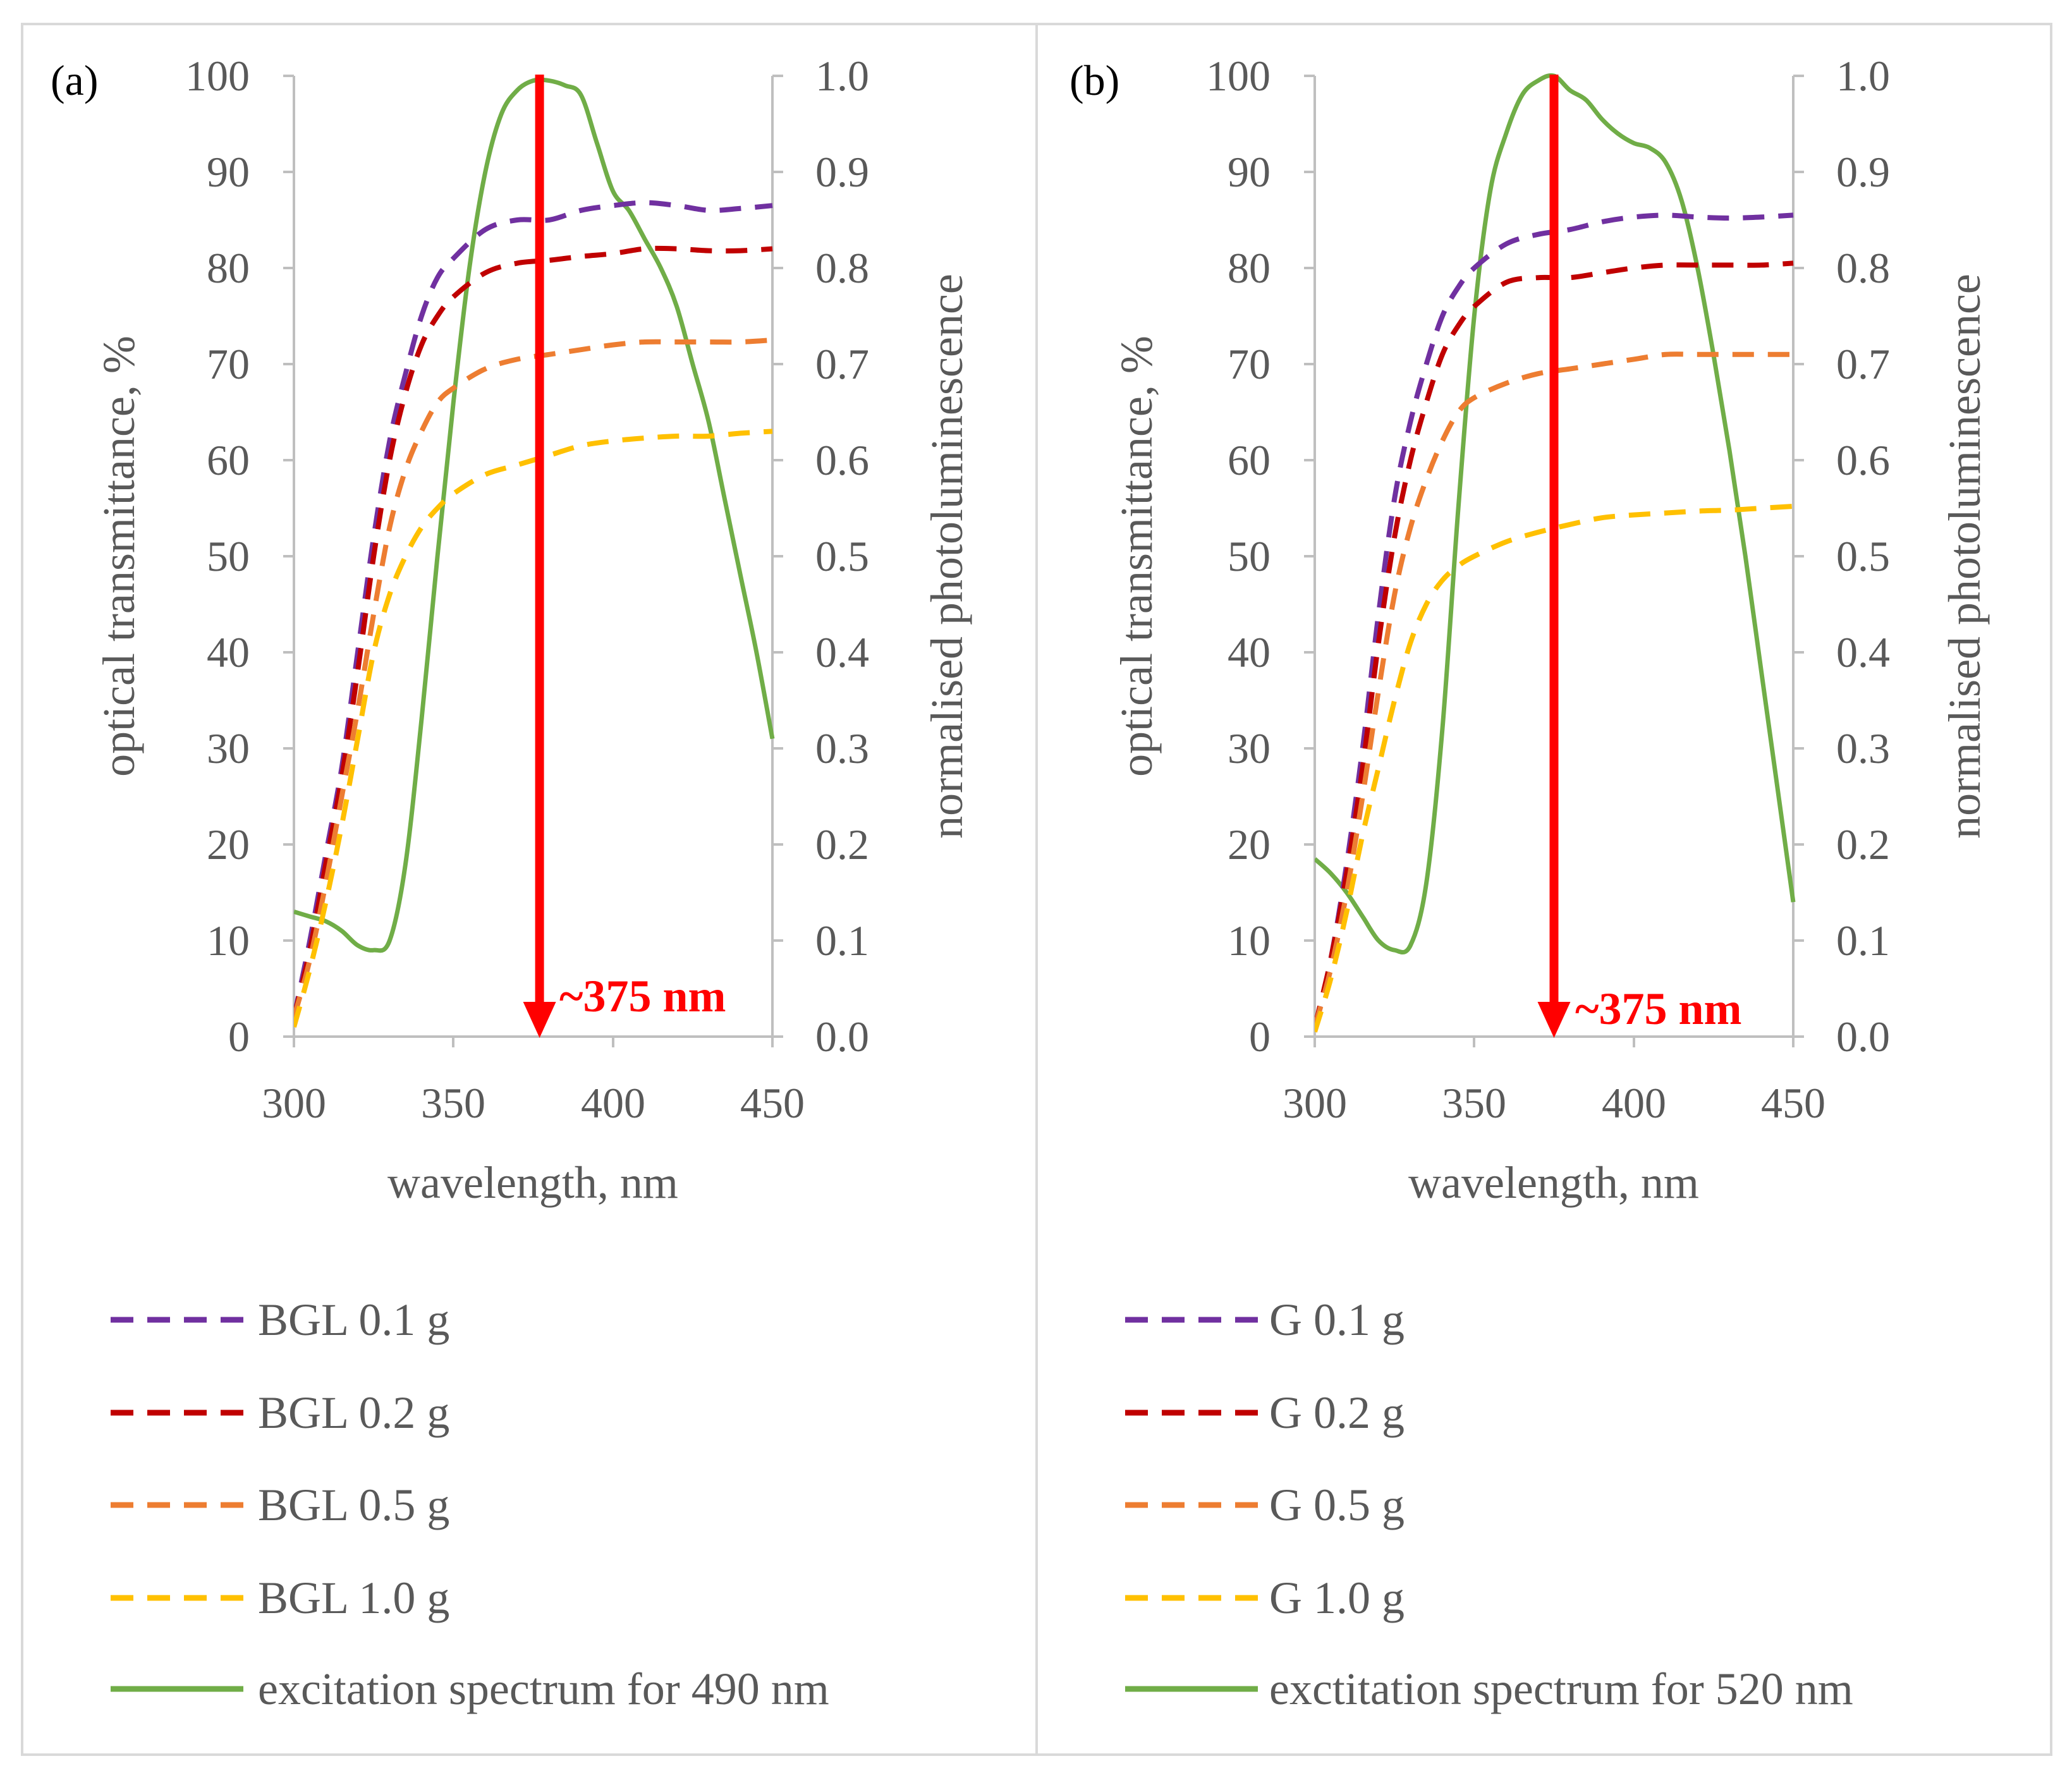 The image size is (2072, 1773). I want to click on ytick-label-b-1: 10, so click(1249, 941).